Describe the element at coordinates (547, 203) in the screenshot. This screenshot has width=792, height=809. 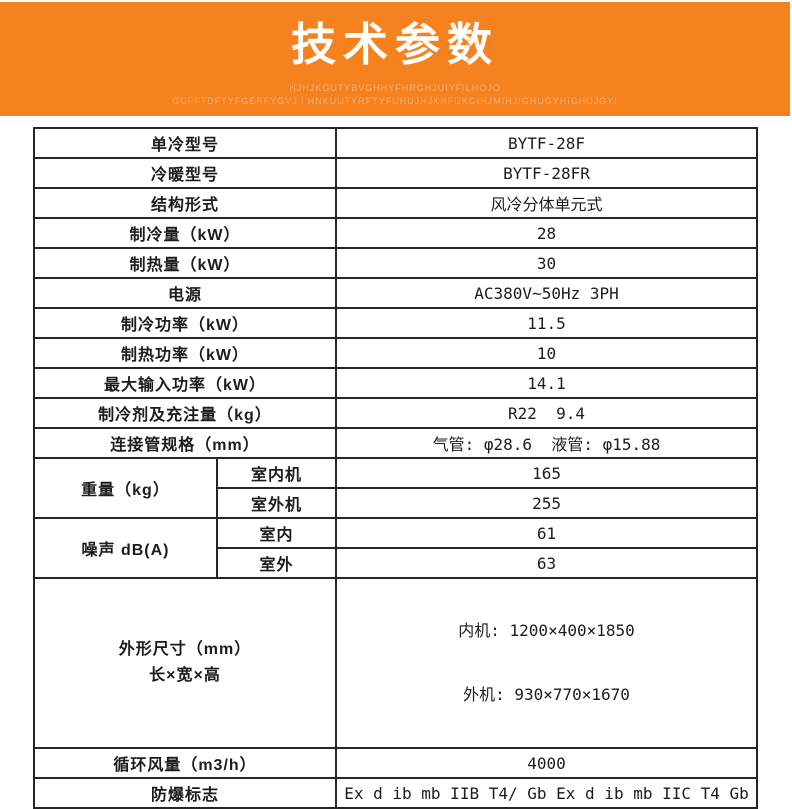
I see `spec-value: 风冷分体单元式` at that location.